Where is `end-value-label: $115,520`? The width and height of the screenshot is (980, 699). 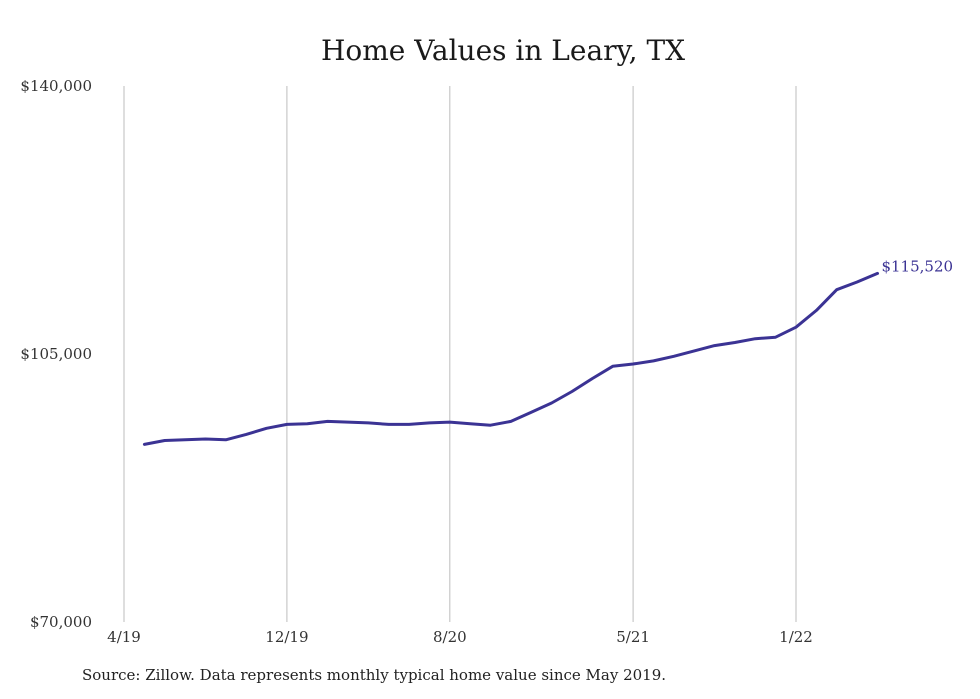
end-value-label: $115,520 is located at coordinates (917, 266).